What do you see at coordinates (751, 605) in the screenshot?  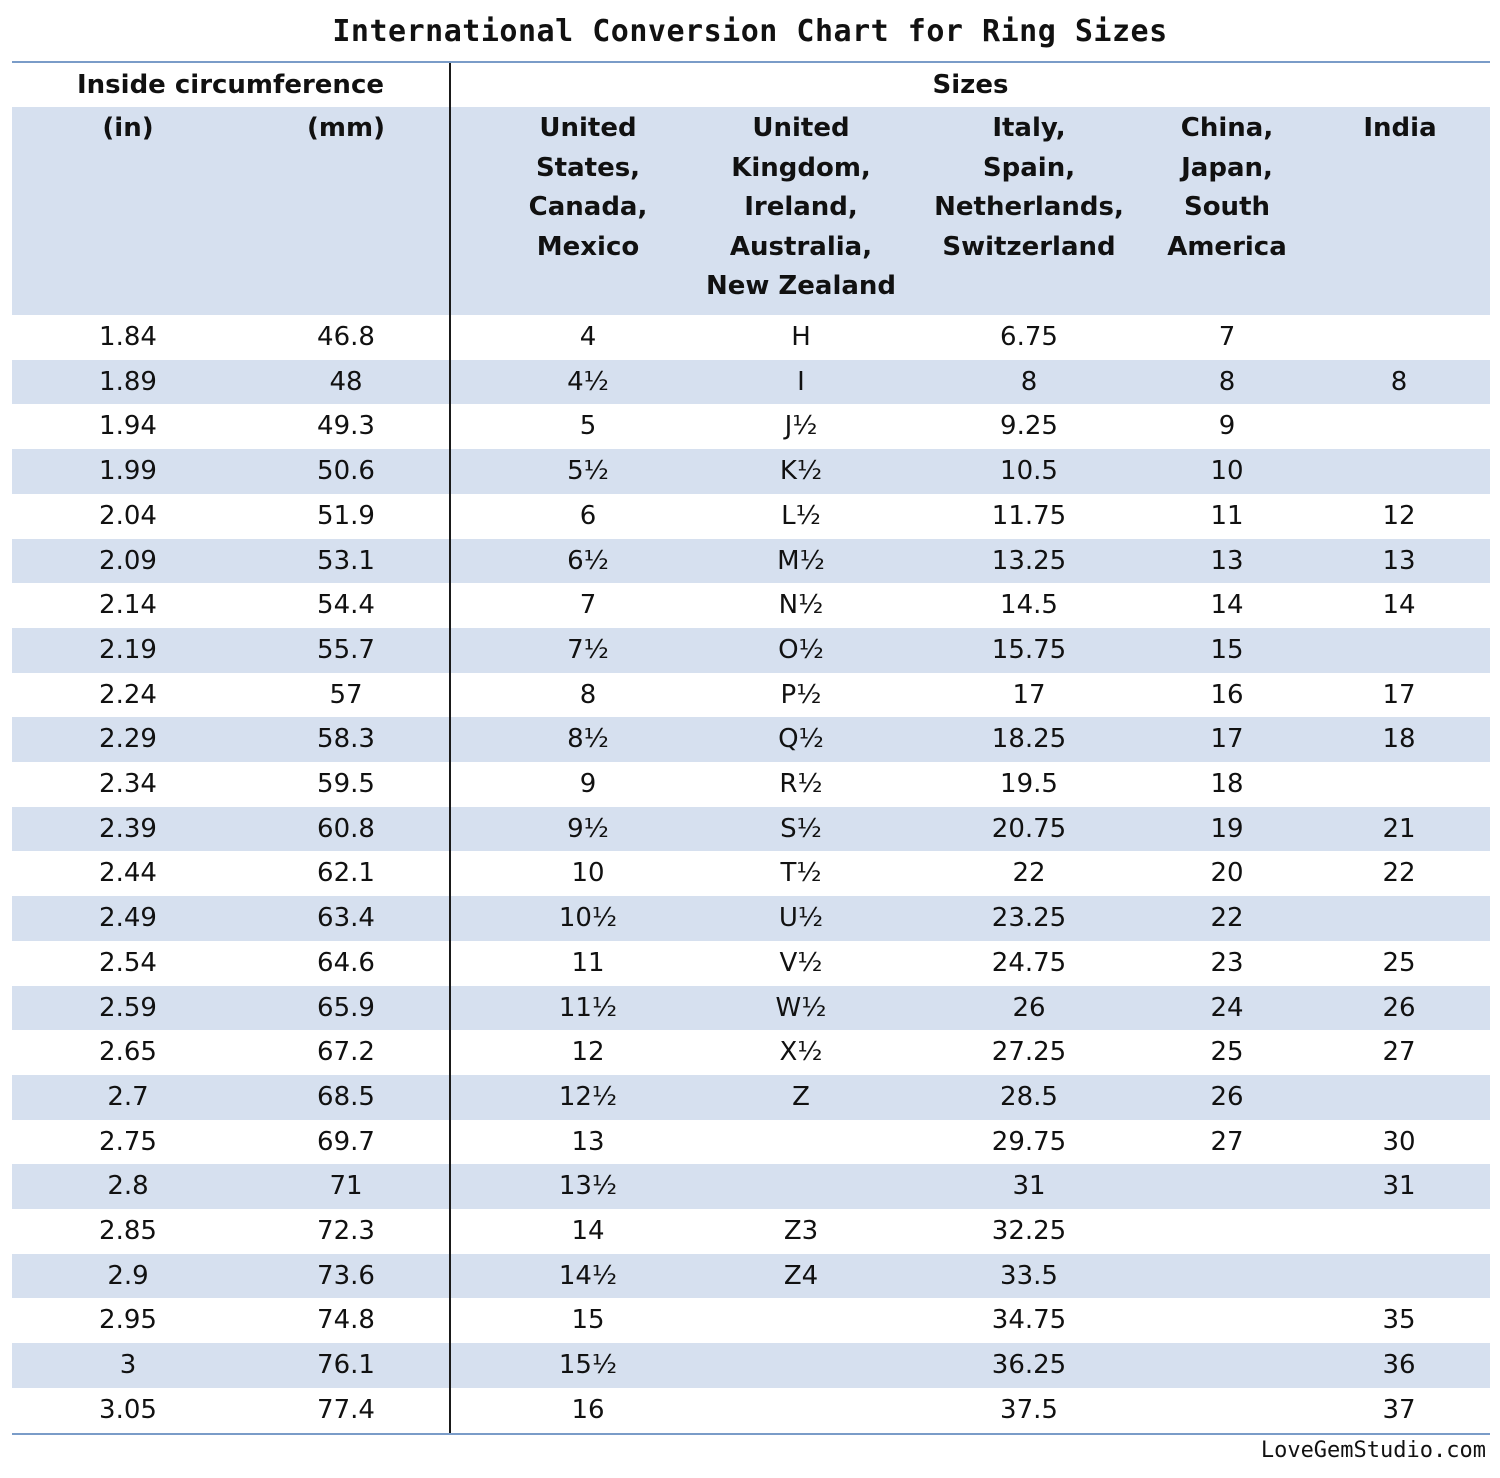 I see `table-row: 2.14 54.4 7 N½ 14.5 14 14` at bounding box center [751, 605].